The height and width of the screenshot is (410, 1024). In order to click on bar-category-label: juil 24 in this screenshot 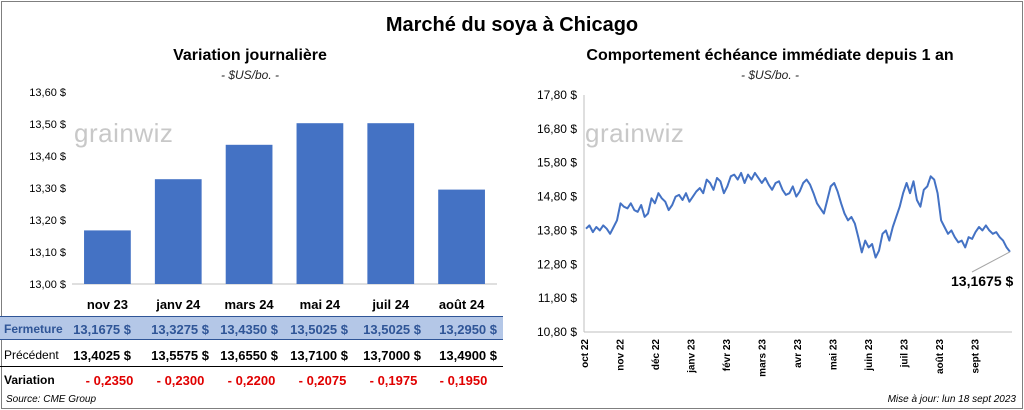, I will do `click(390, 304)`.